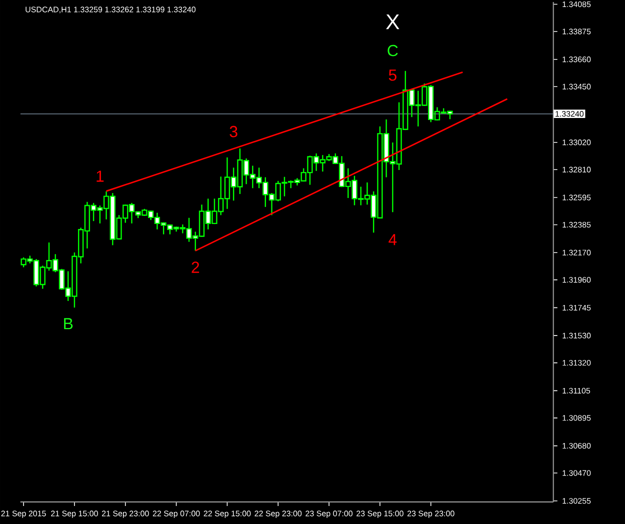 The image size is (625, 524). What do you see at coordinates (576, 418) in the screenshot?
I see `y-tick-label: 1.30895` at bounding box center [576, 418].